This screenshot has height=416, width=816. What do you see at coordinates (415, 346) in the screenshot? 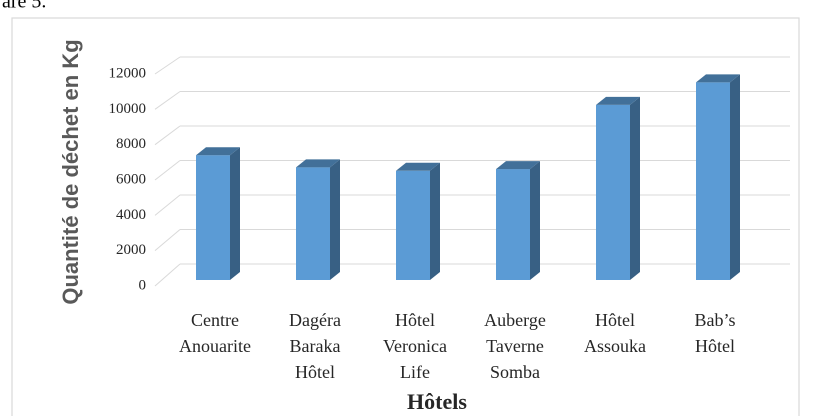
I see `x-tick-label: Veronica` at bounding box center [415, 346].